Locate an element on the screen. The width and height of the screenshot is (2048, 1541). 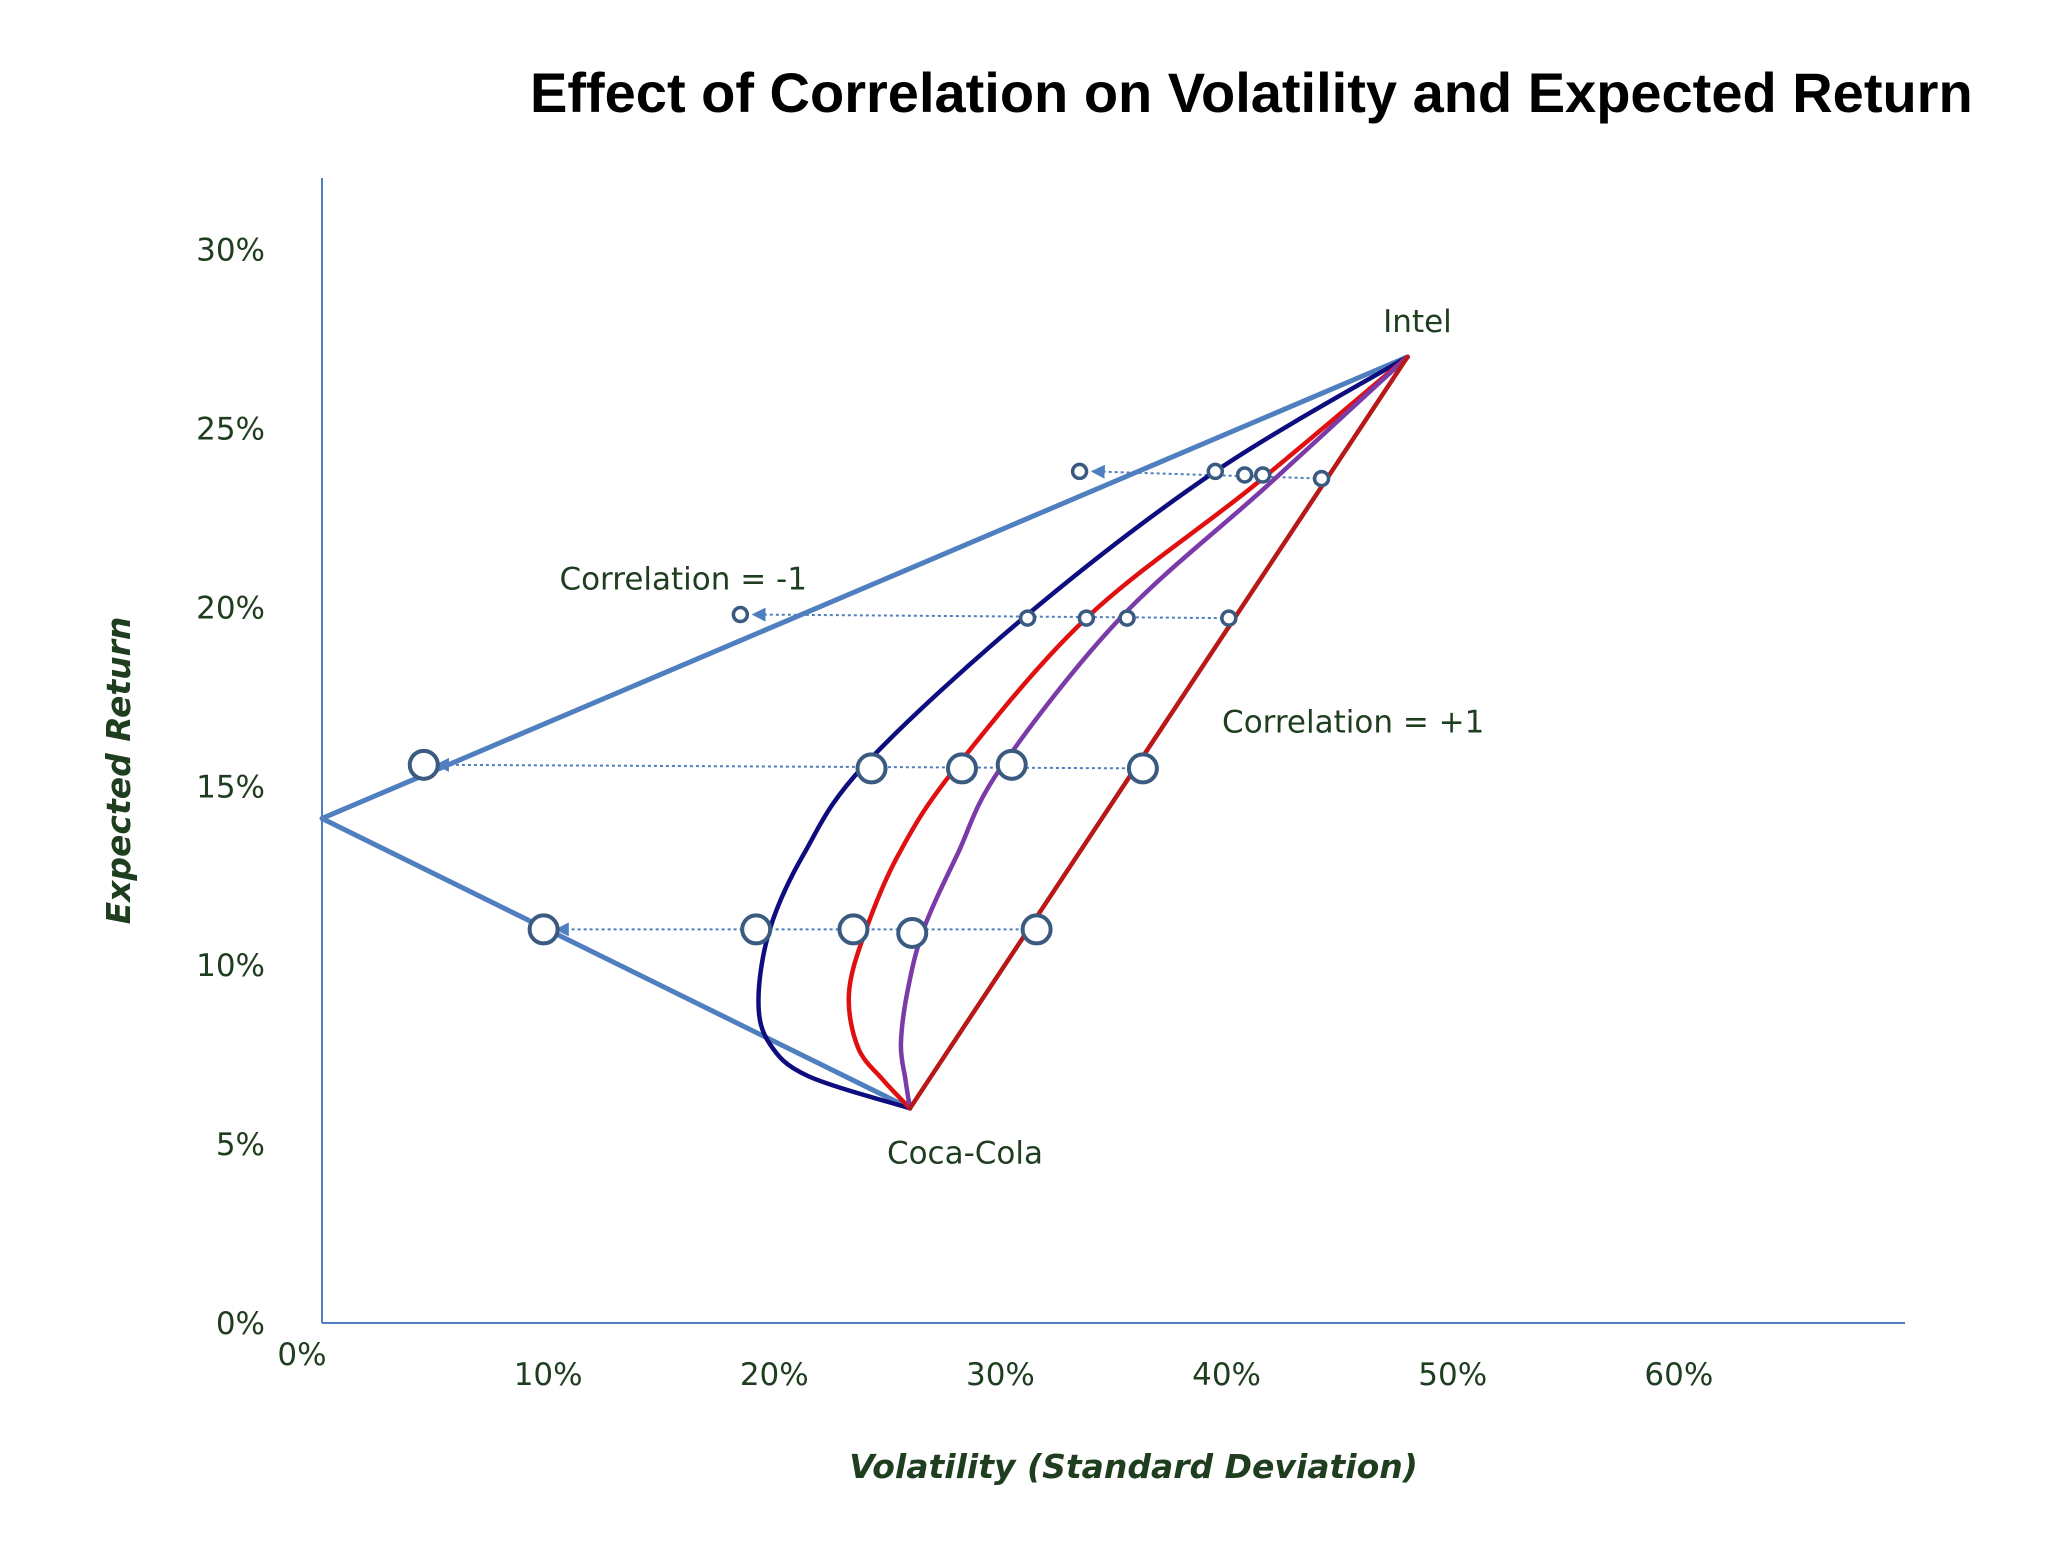
x-tick-label: 20% is located at coordinates (774, 1375).